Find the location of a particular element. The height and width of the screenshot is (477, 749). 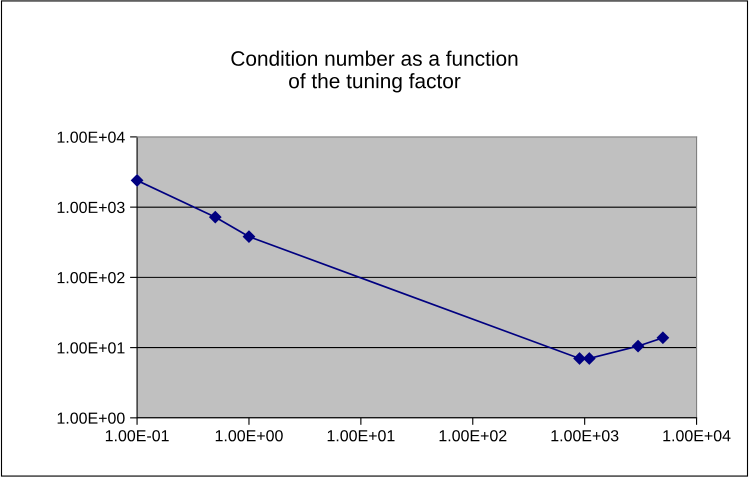

y-tick-label: 1.00E+02 is located at coordinates (91, 278).